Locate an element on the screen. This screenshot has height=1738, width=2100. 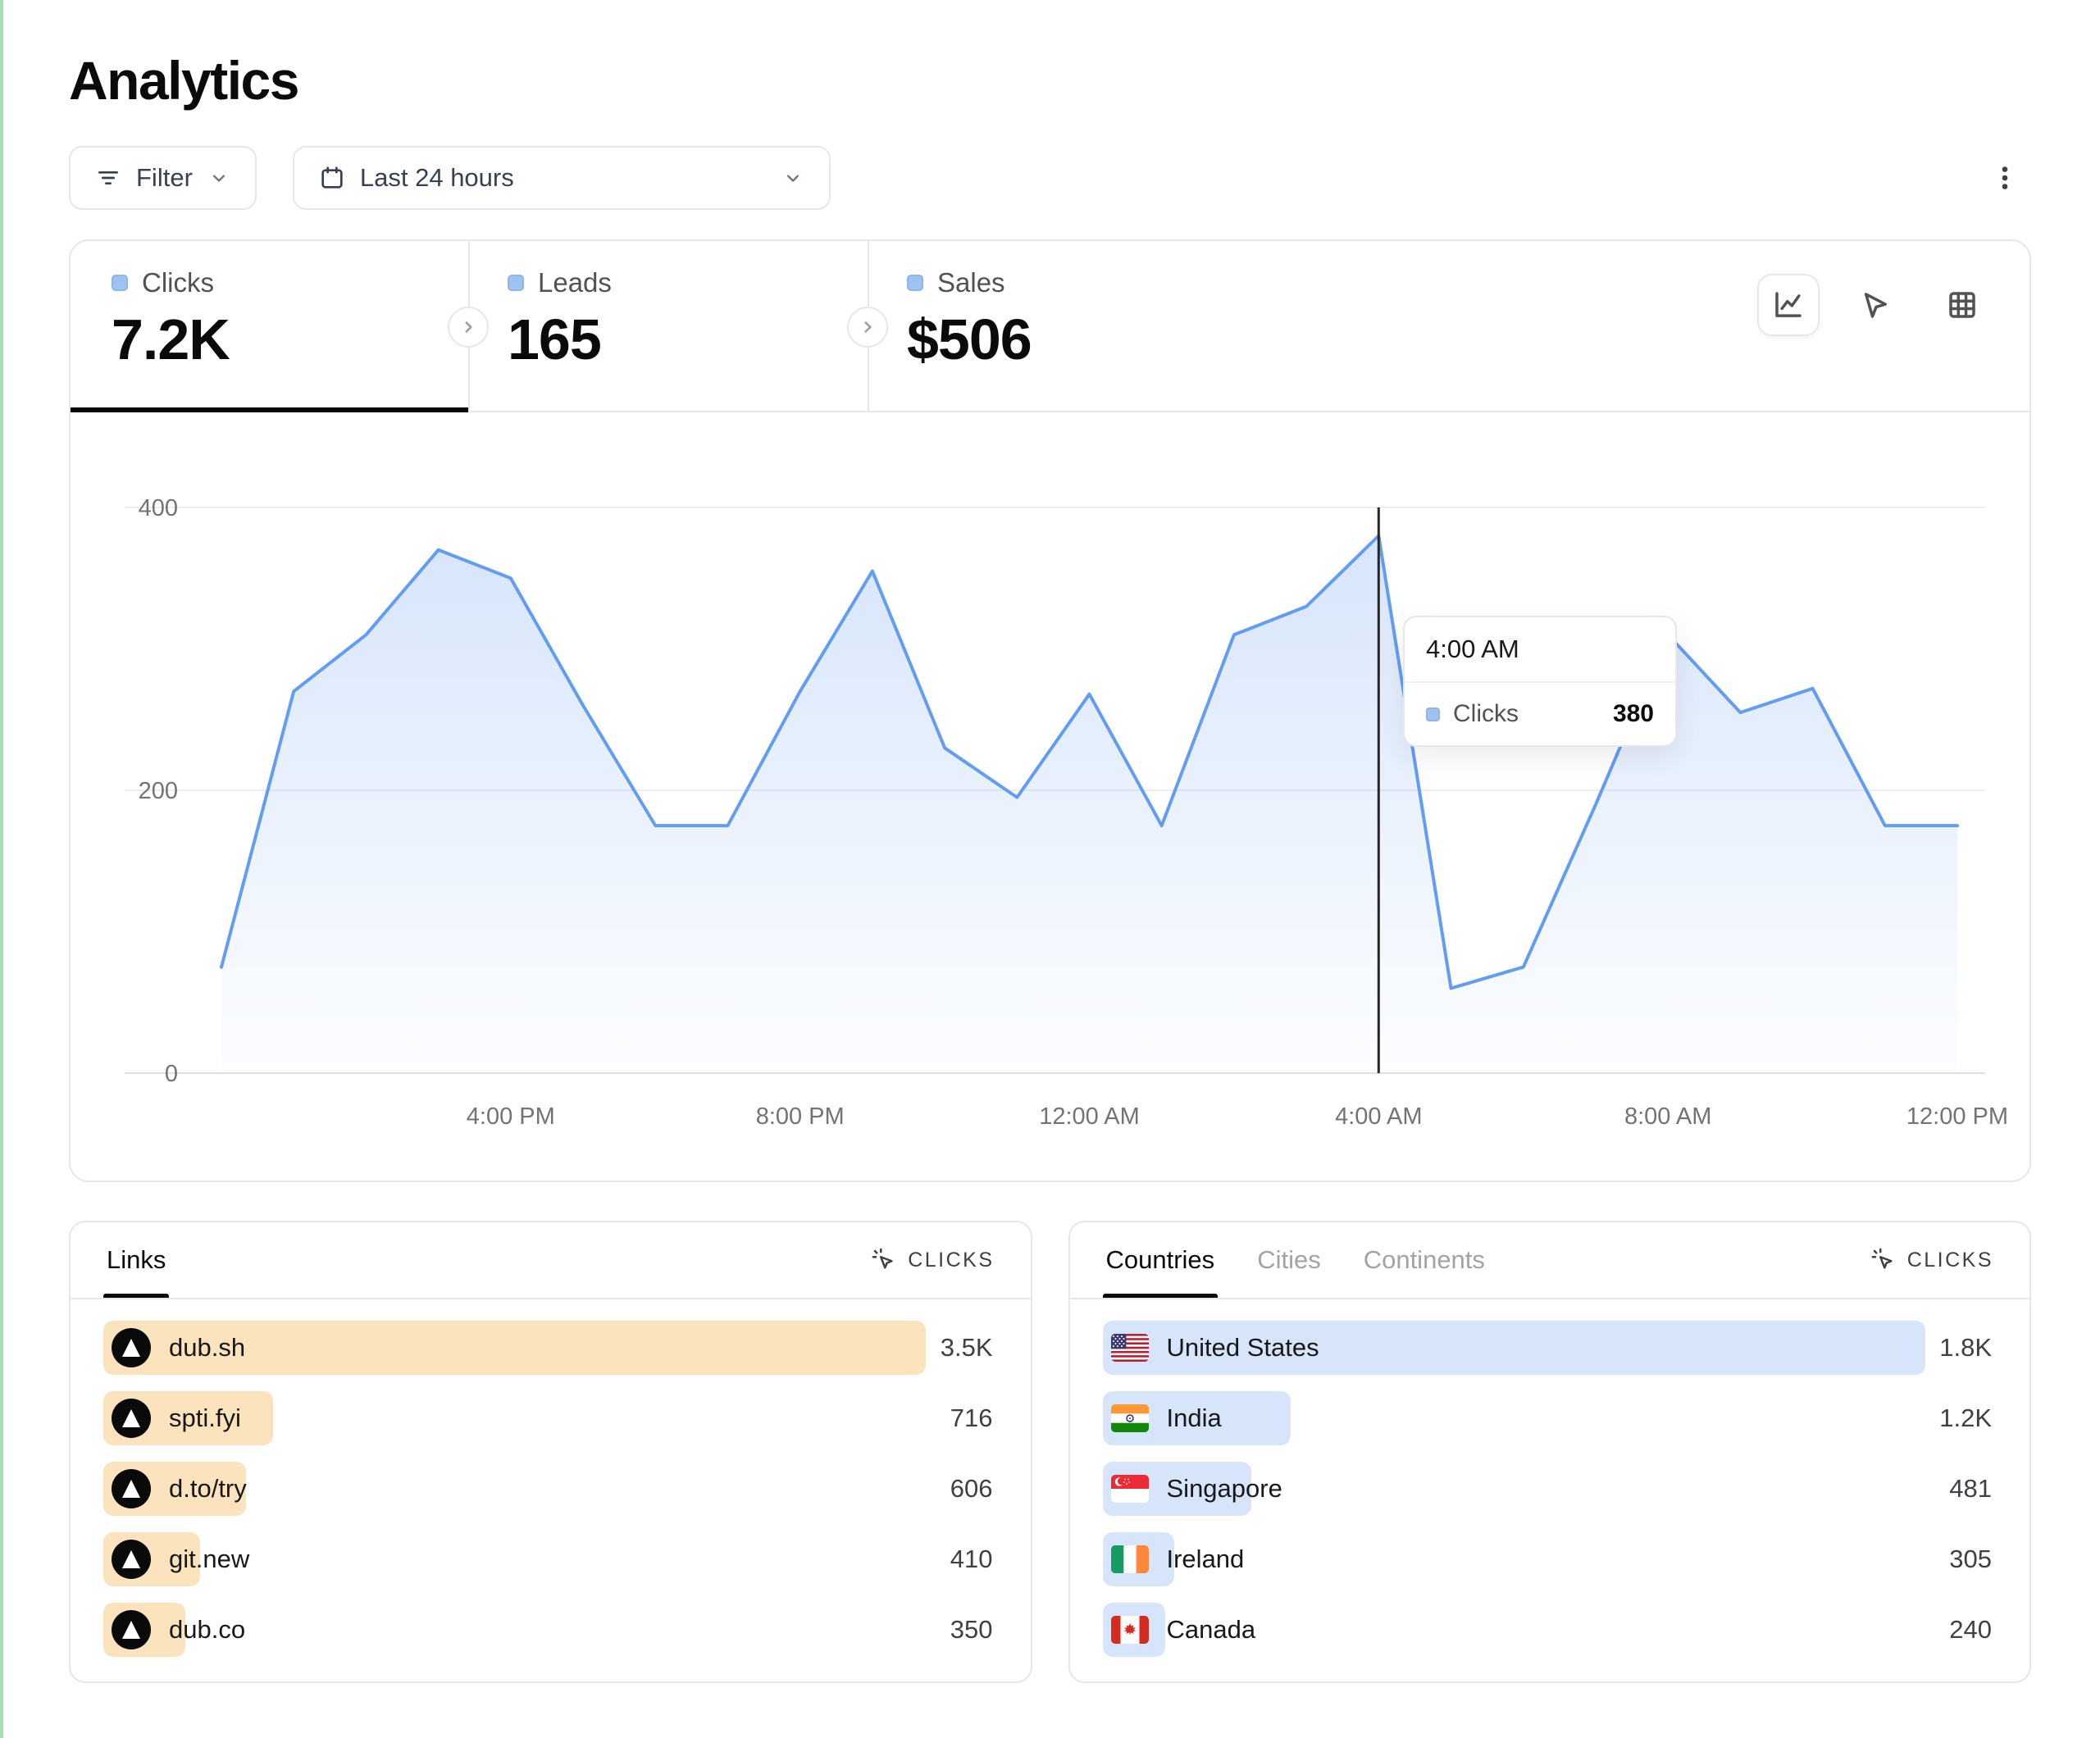
link-row-dub-sh: dub.sh 3.5K is located at coordinates (550, 1348).